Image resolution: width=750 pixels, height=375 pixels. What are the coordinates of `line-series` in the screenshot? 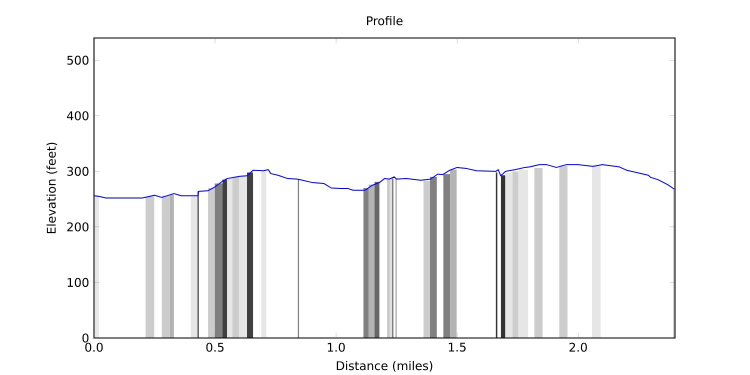 It's located at (384, 181).